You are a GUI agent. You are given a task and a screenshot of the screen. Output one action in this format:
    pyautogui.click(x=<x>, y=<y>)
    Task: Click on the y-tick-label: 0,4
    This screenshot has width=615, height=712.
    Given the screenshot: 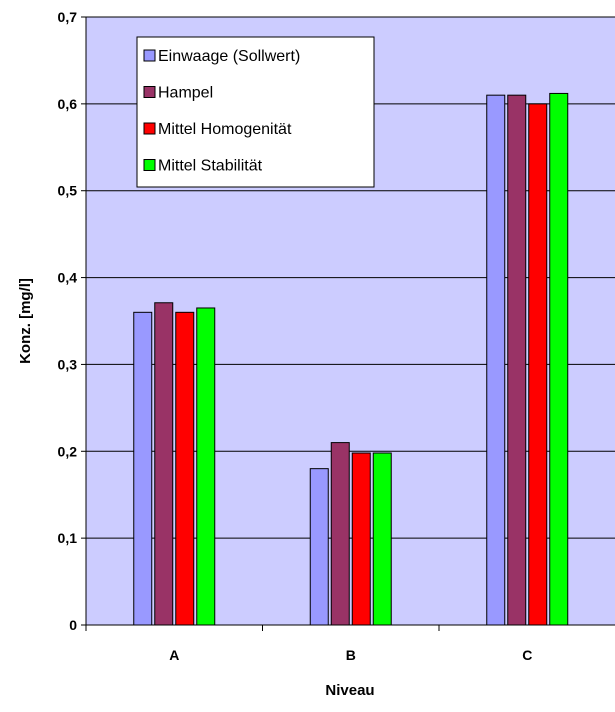 What is the action you would take?
    pyautogui.click(x=68, y=278)
    